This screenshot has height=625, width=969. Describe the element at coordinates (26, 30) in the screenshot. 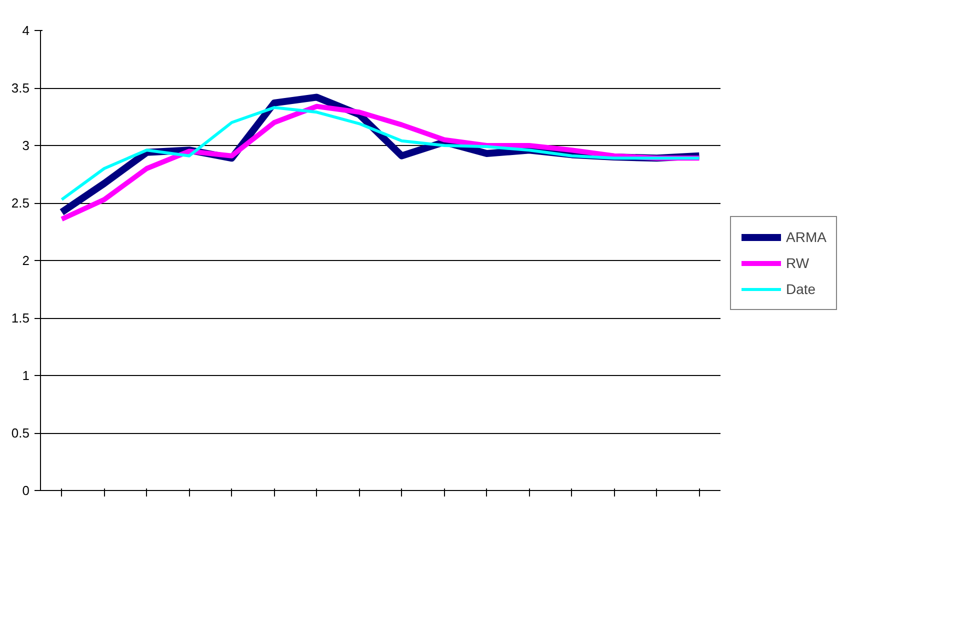

I see `y-tick-label: 4` at that location.